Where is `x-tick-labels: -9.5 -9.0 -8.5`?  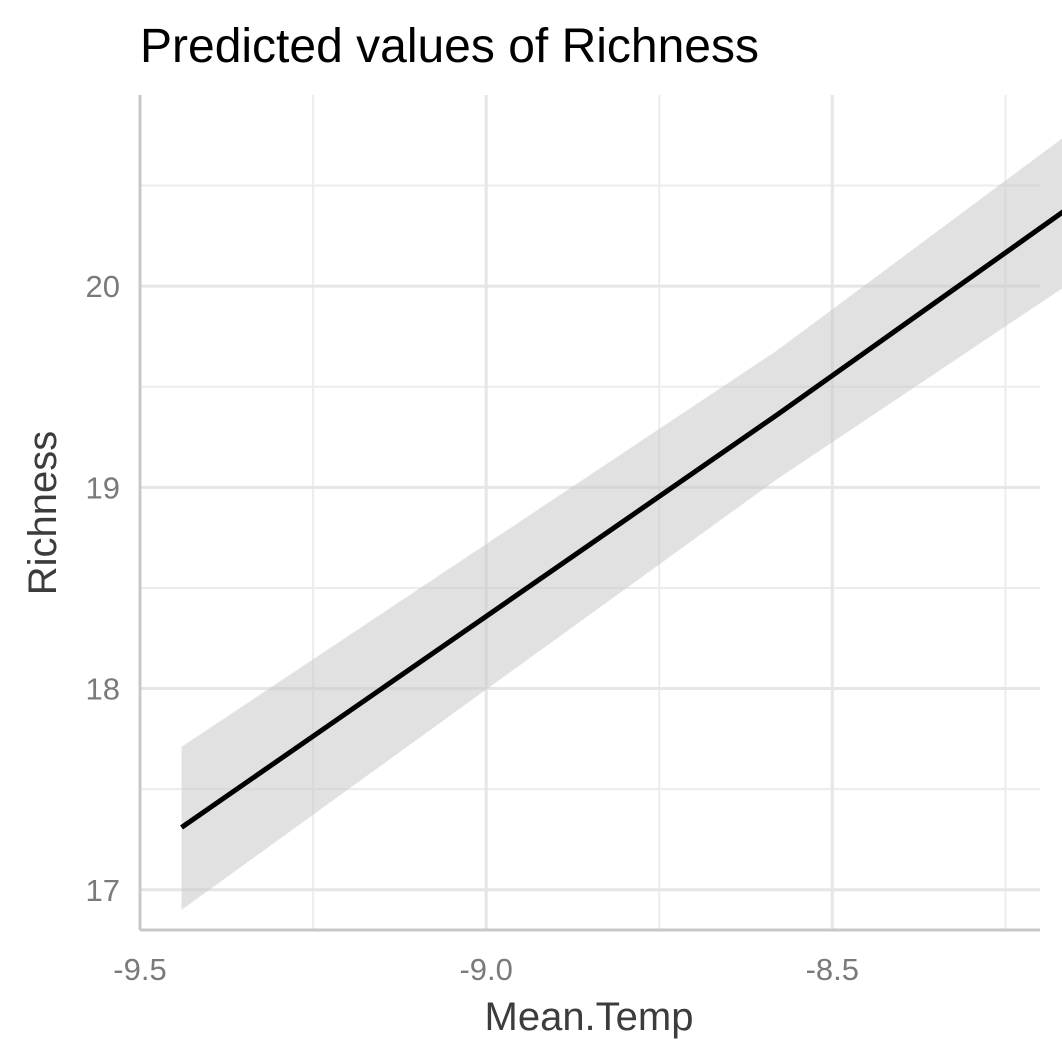 x-tick-labels: -9.5 -9.0 -8.5 is located at coordinates (486, 969).